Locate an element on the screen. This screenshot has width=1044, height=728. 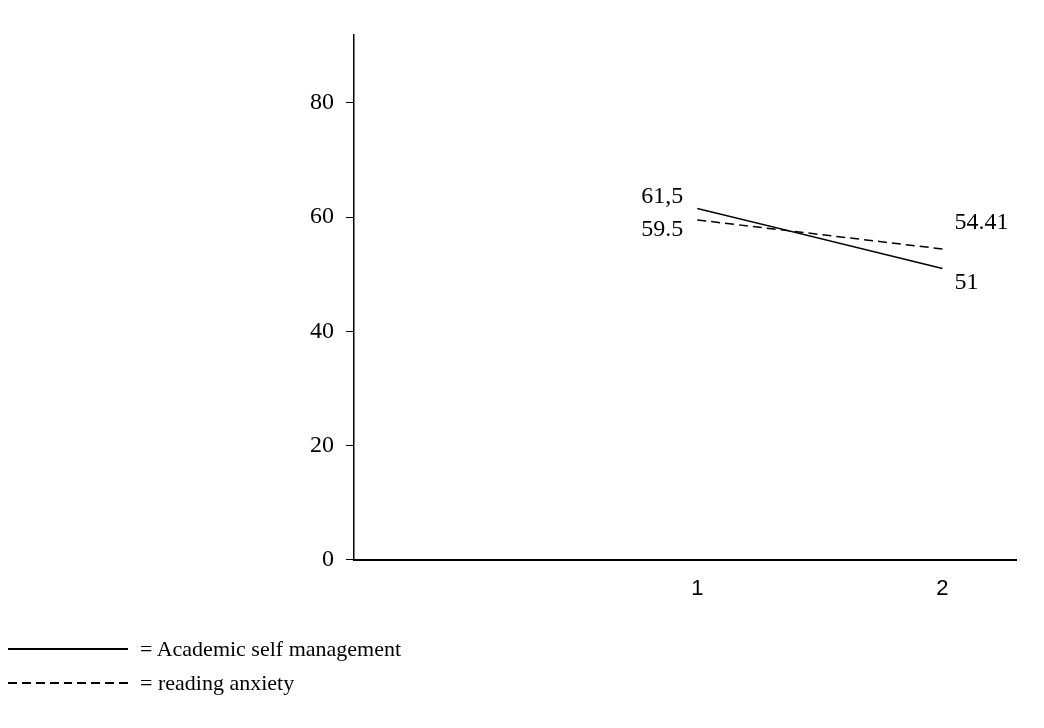
x-tick-label: 1 is located at coordinates (697, 587).